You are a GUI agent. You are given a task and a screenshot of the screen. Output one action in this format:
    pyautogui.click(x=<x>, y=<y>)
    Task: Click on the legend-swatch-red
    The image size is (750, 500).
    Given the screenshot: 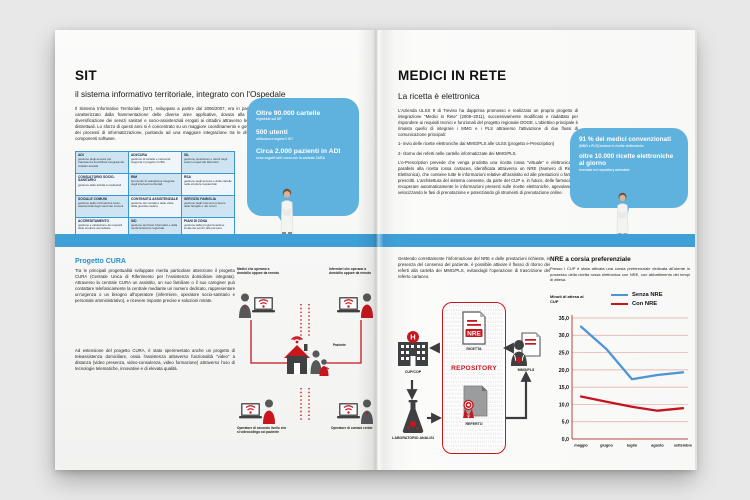 What is the action you would take?
    pyautogui.click(x=619, y=304)
    